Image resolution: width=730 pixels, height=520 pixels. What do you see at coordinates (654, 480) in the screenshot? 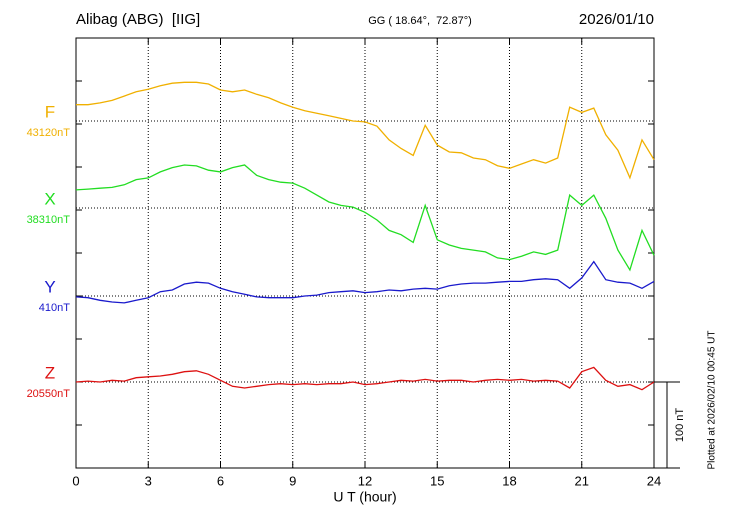
I see `x-tick-label: 24` at bounding box center [654, 480].